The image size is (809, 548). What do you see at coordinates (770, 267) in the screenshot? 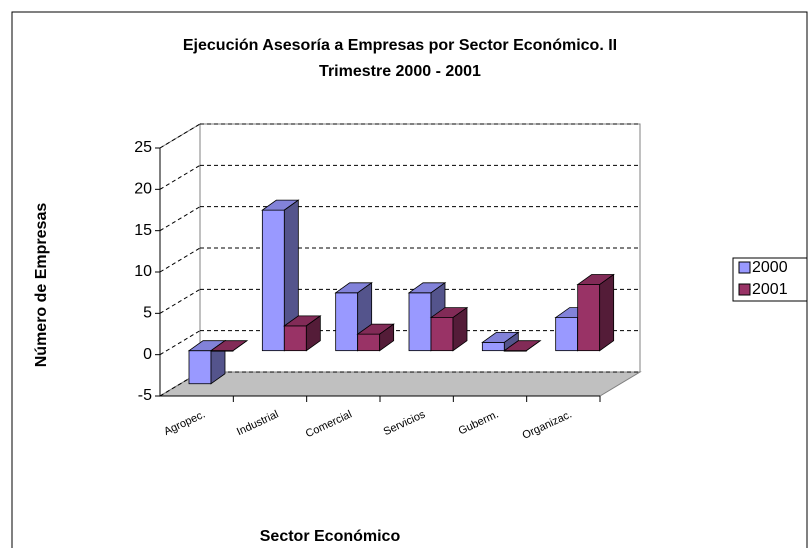
I see `legend-label: 2000` at bounding box center [770, 267].